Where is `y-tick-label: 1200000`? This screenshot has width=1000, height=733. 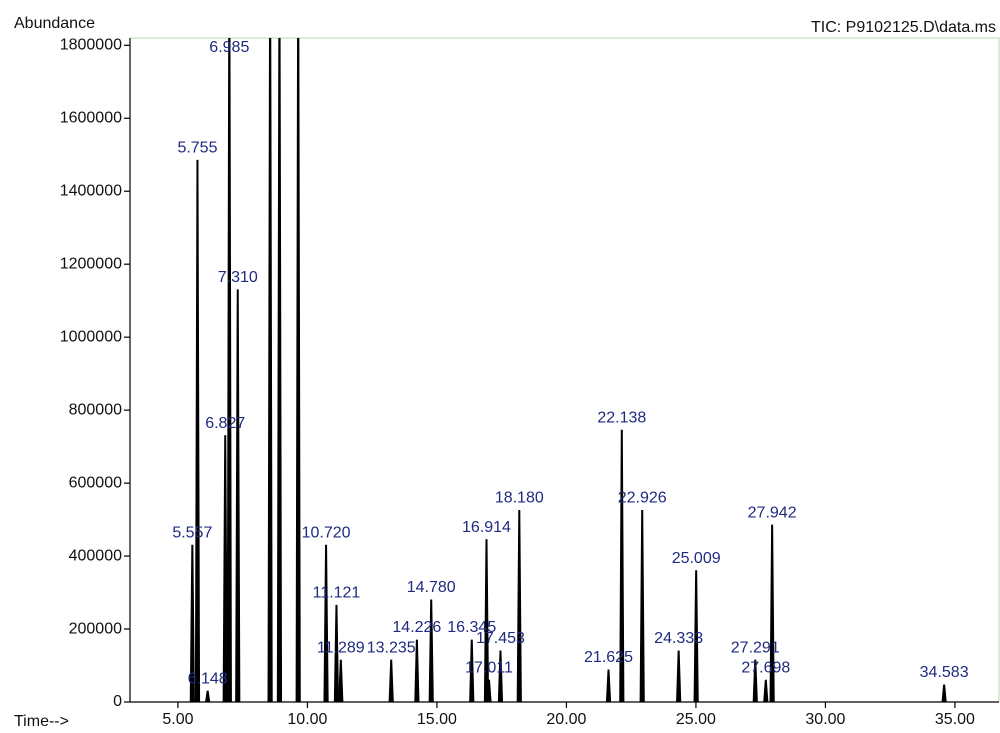
y-tick-label: 1200000 is located at coordinates (91, 263).